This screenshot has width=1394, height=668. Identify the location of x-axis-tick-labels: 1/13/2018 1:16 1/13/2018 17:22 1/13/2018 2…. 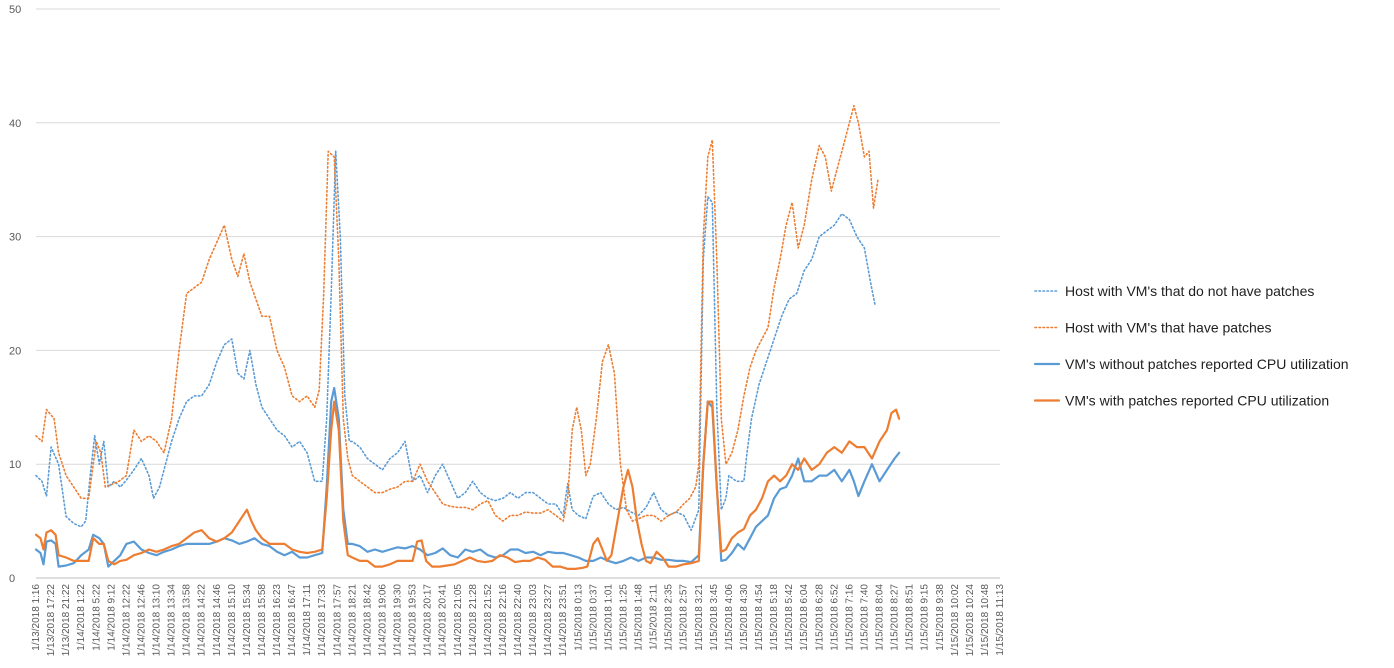
(518, 620).